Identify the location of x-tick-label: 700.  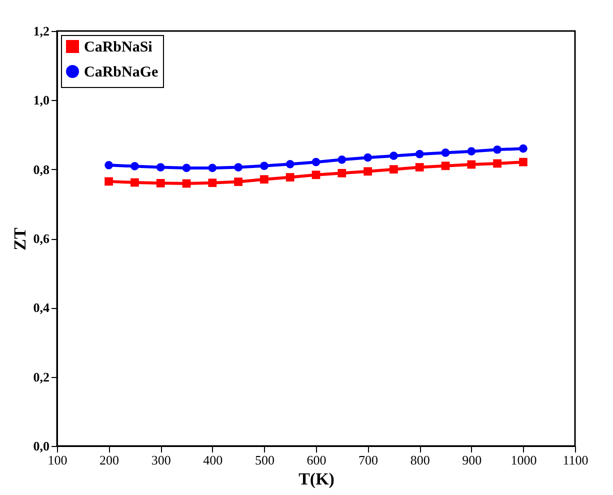
(368, 460).